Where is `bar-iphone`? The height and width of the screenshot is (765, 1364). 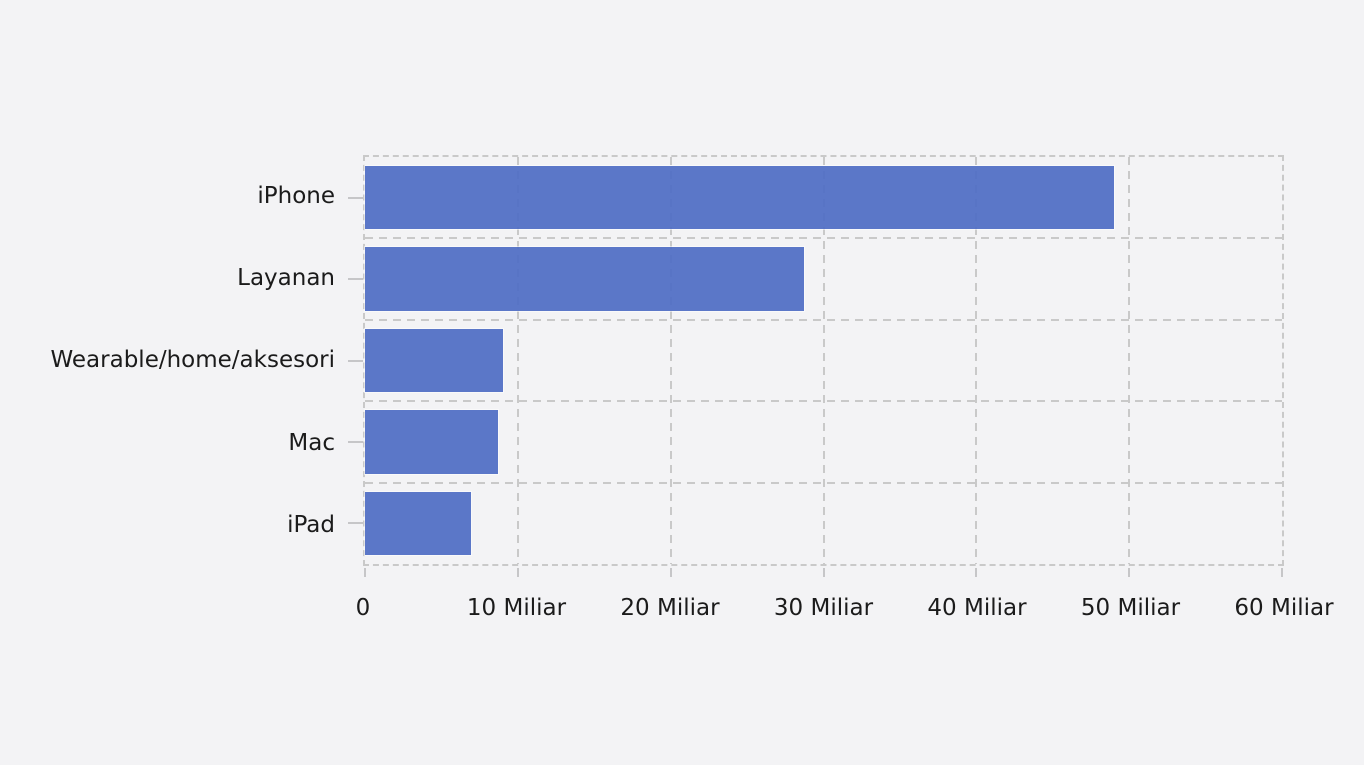 bar-iphone is located at coordinates (740, 197).